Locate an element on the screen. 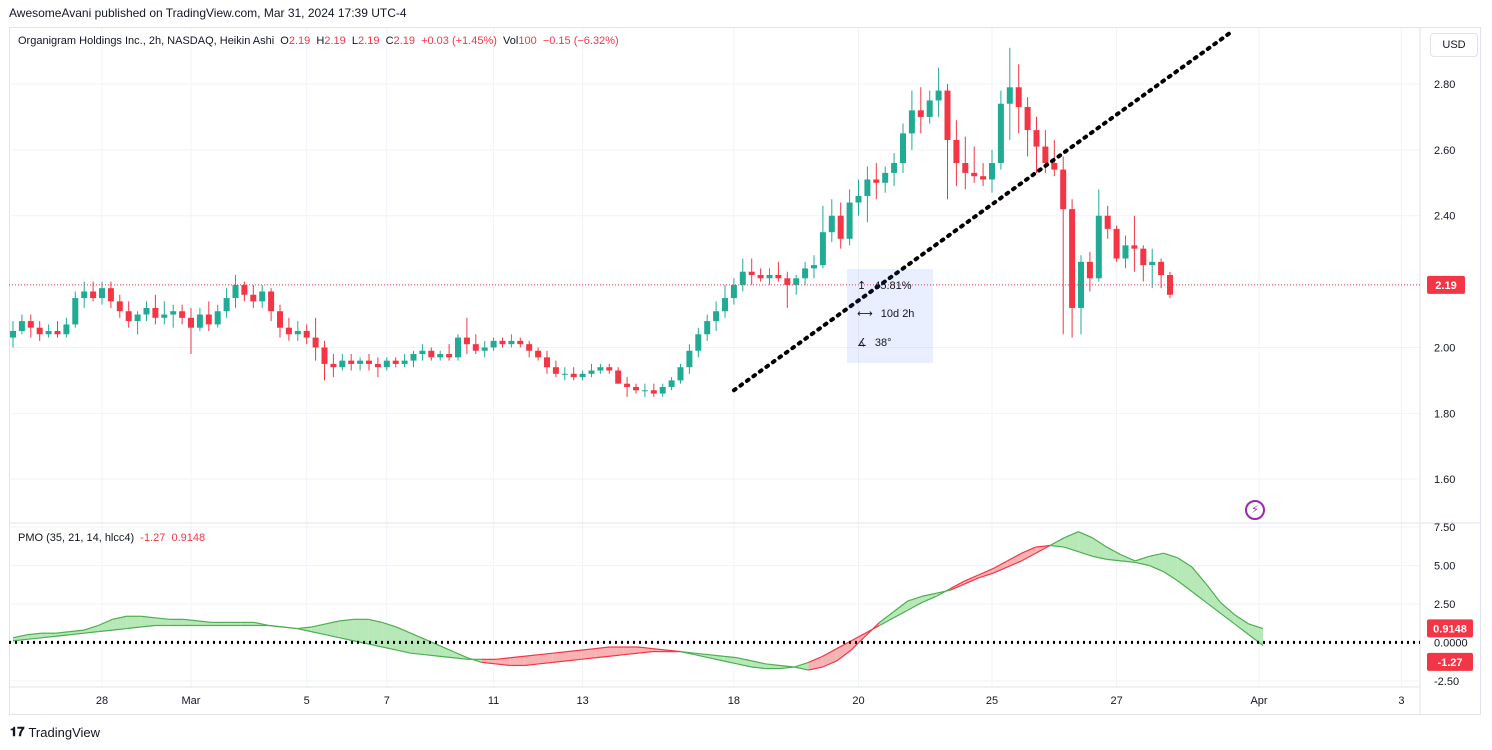 Image resolution: width=1492 pixels, height=750 pixels. footer-brand: 𝟏𝟕 TradingView is located at coordinates (55, 732).